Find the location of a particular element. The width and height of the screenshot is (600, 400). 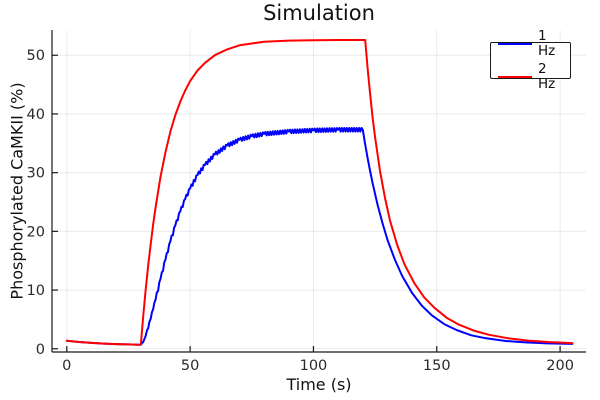

x-tick-label-50: 50 is located at coordinates (190, 366).